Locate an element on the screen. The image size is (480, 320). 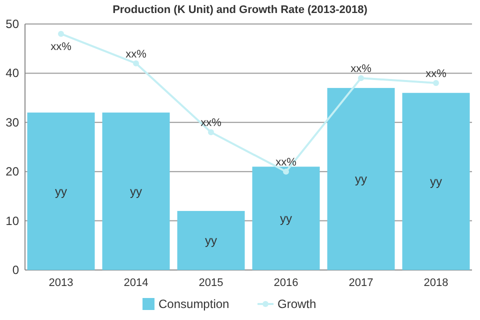
legend-label: Growth is located at coordinates (297, 304).